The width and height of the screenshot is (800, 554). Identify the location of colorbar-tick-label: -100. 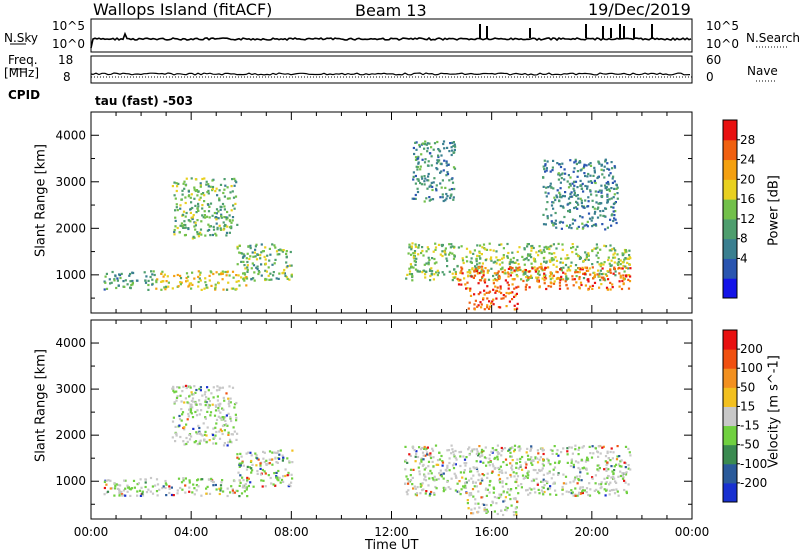
(753, 464).